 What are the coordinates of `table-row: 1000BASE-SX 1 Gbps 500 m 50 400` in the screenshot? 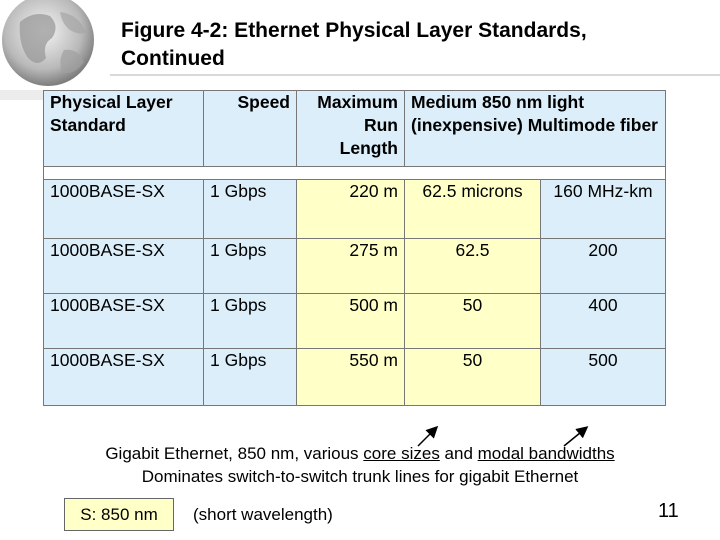 It's located at (354, 321).